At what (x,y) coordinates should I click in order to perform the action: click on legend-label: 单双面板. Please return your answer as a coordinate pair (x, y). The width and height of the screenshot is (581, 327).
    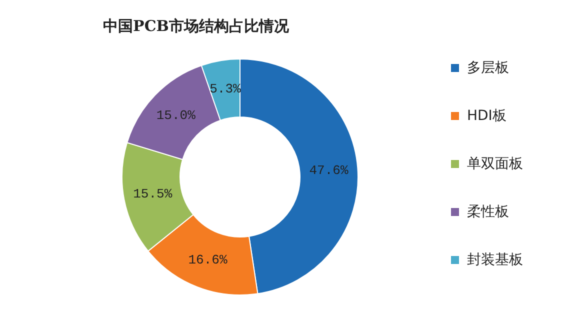
    Looking at the image, I should click on (495, 163).